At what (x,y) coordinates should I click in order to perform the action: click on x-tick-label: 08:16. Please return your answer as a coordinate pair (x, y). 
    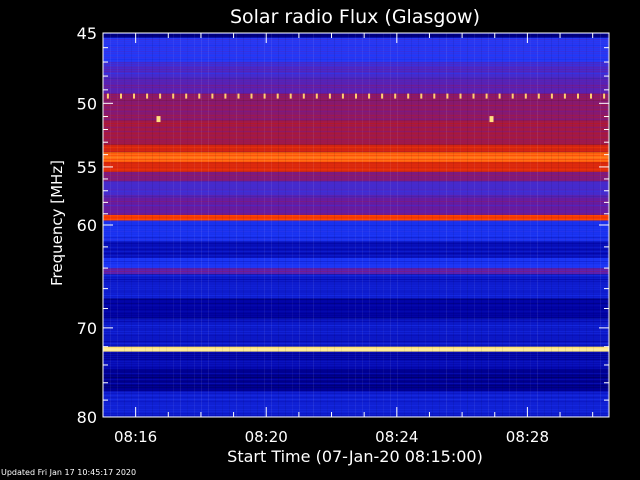
    Looking at the image, I should click on (135, 437).